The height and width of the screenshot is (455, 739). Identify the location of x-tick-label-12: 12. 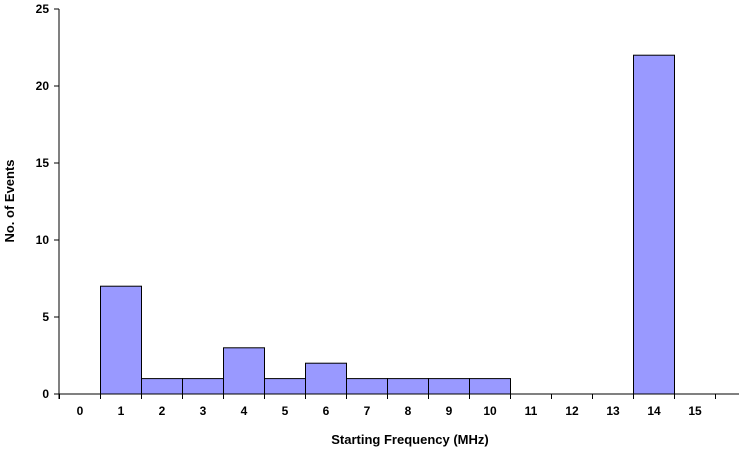
(572, 411).